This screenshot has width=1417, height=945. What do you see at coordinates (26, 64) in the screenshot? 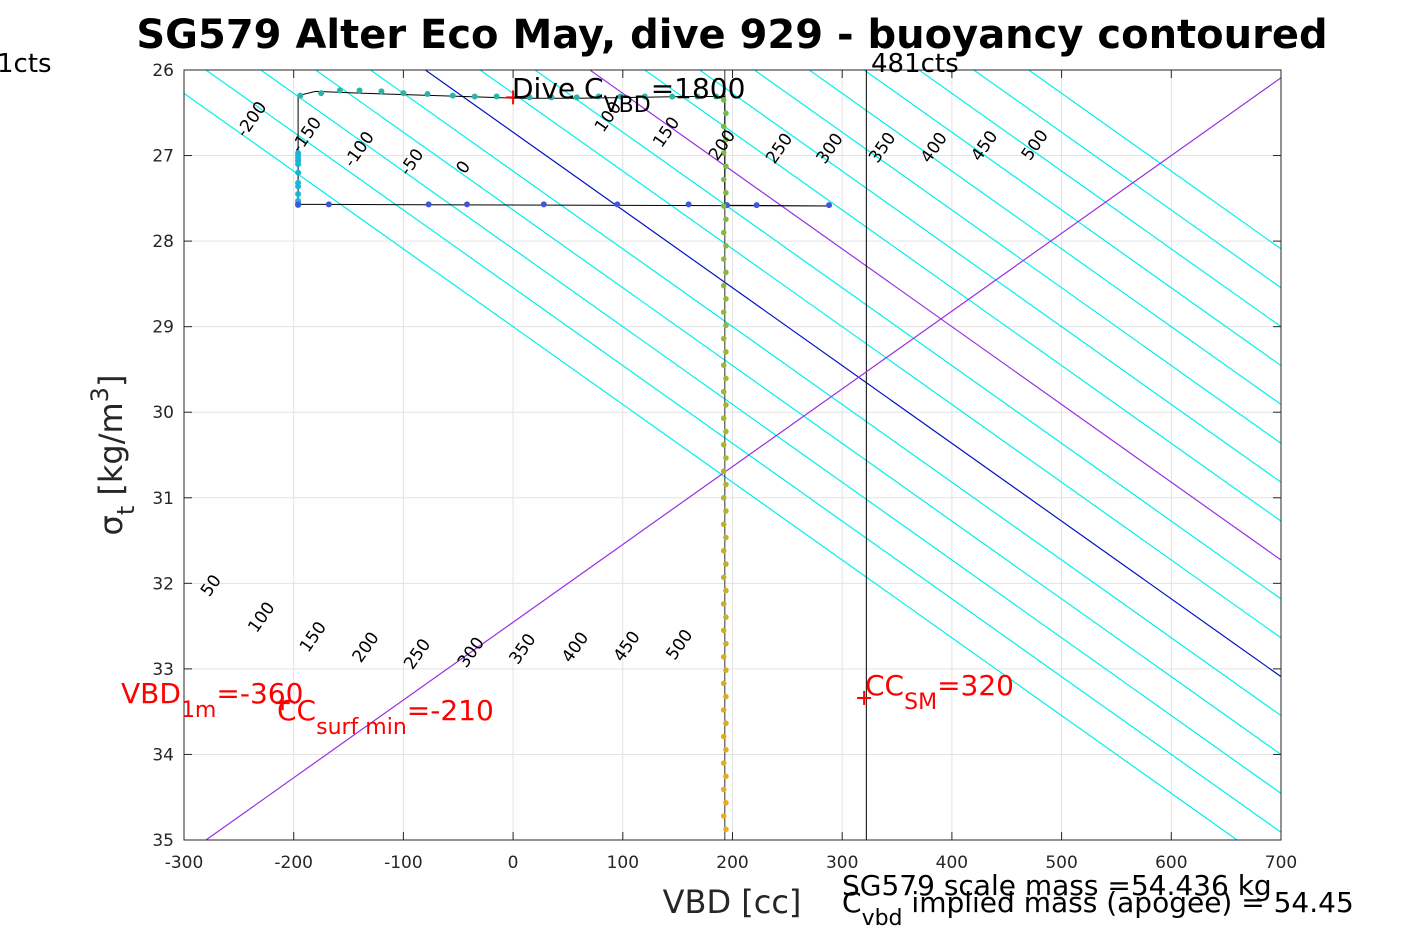
I see `left-counts-label: 1cts` at bounding box center [26, 64].